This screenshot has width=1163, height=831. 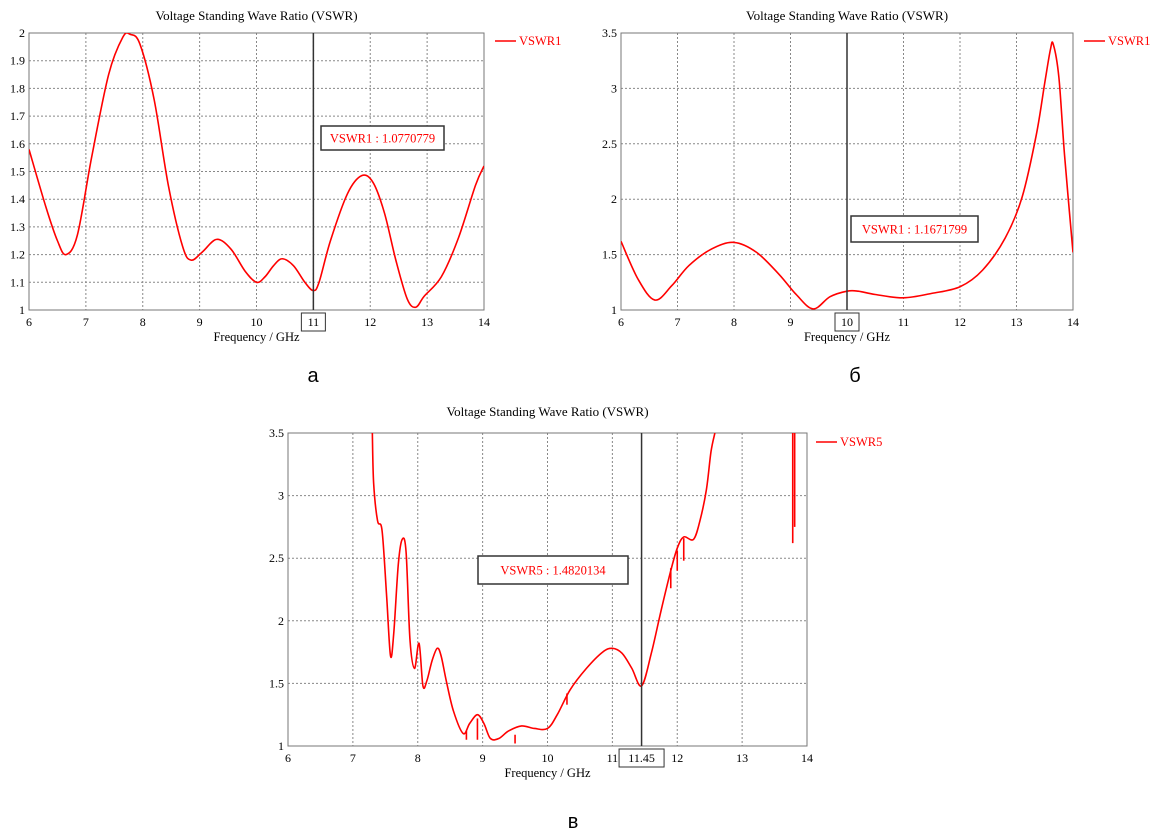 I want to click on caption-a: а, so click(x=313, y=376).